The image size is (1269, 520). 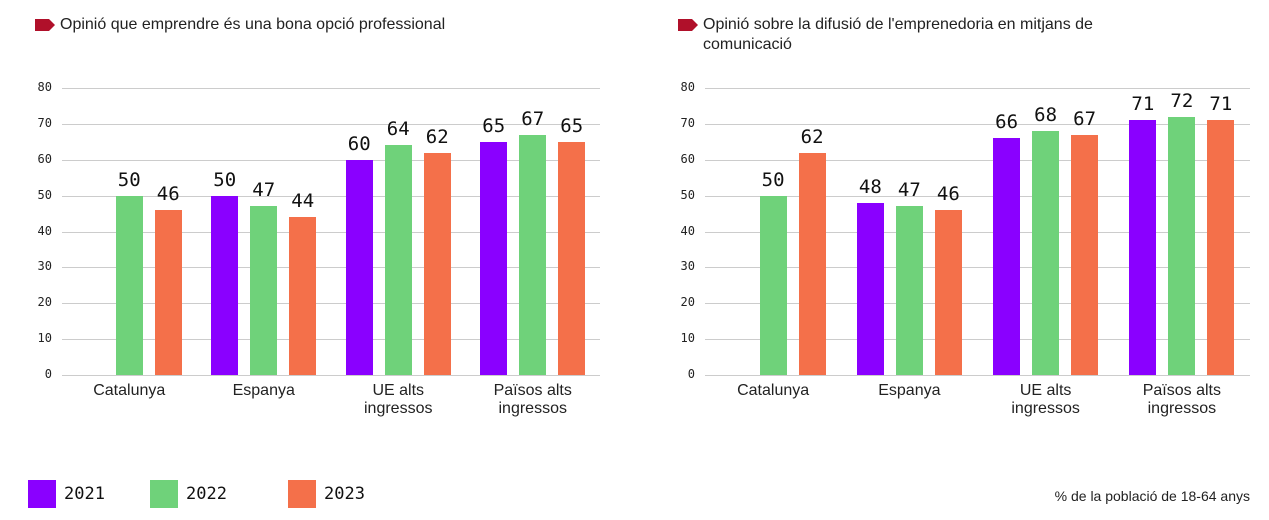 What do you see at coordinates (344, 494) in the screenshot?
I see `legend-label: 2023` at bounding box center [344, 494].